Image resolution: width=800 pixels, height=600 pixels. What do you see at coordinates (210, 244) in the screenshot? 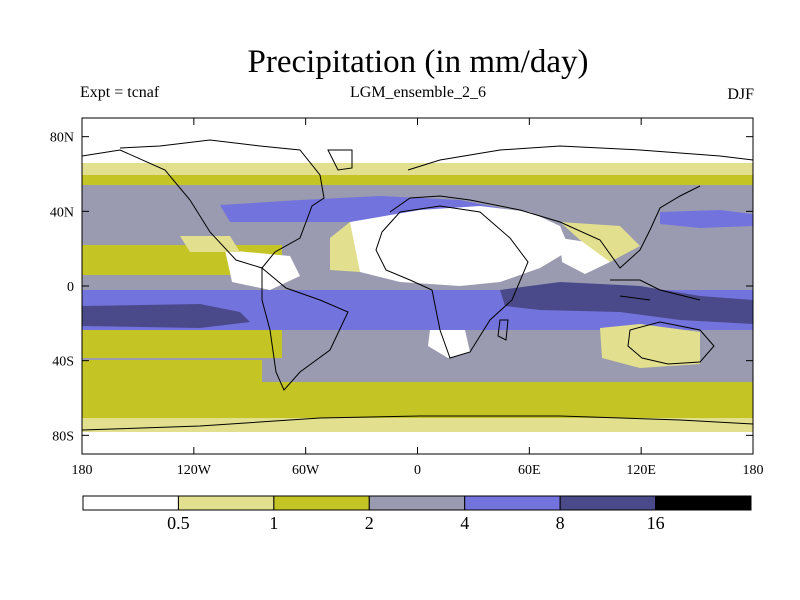
I see `field-east-pacific-light` at bounding box center [210, 244].